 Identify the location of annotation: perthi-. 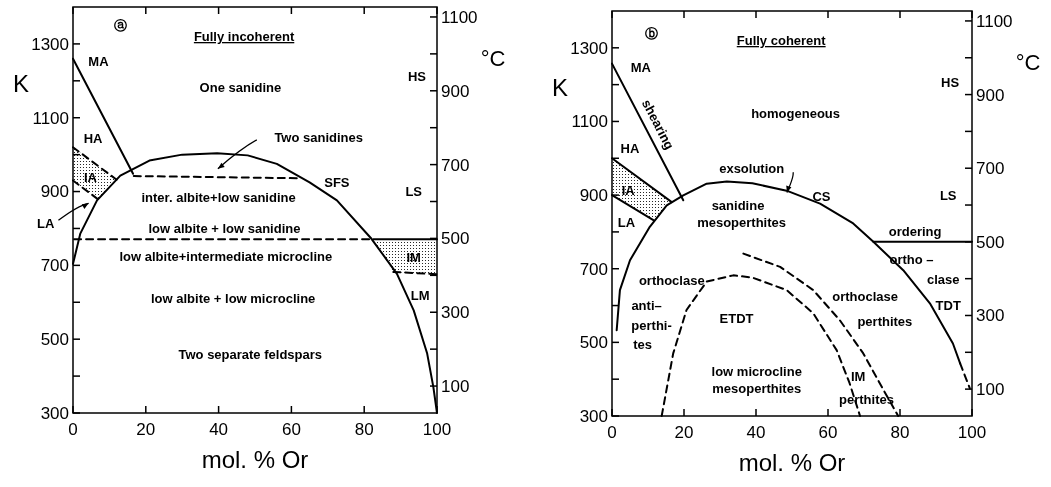
(651, 325).